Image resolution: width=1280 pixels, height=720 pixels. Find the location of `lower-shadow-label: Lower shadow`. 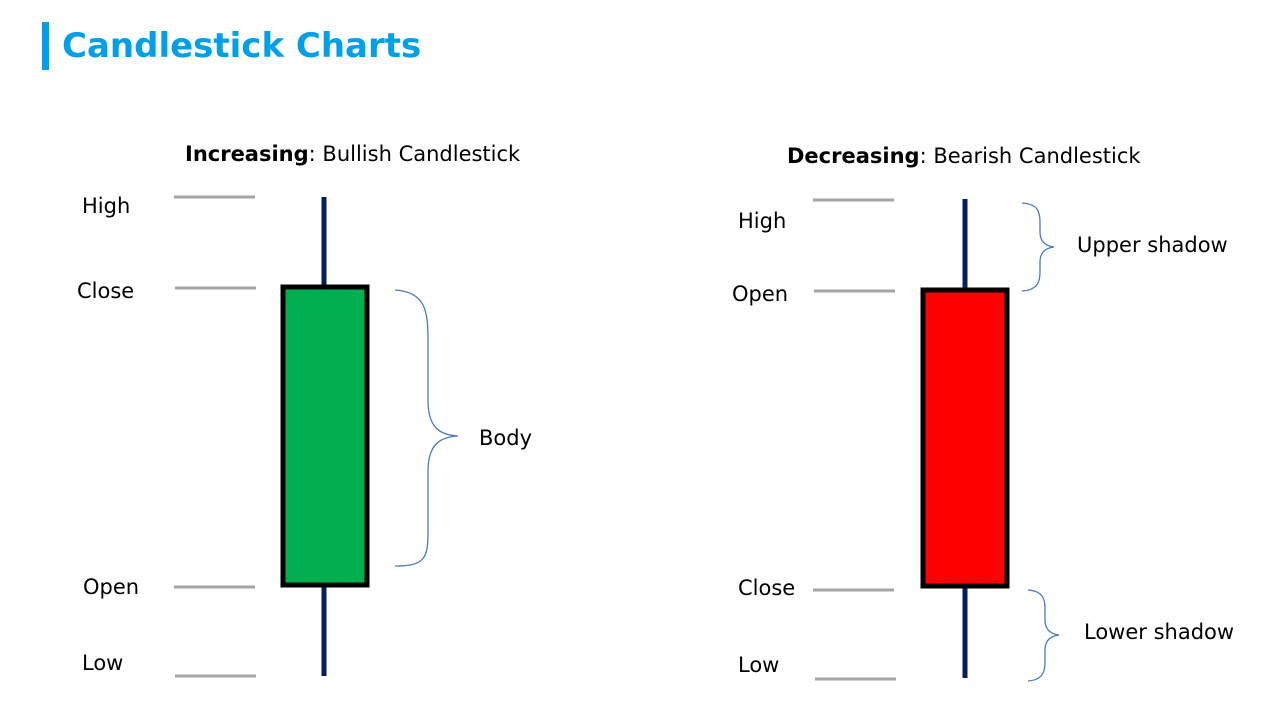

lower-shadow-label: Lower shadow is located at coordinates (1159, 632).